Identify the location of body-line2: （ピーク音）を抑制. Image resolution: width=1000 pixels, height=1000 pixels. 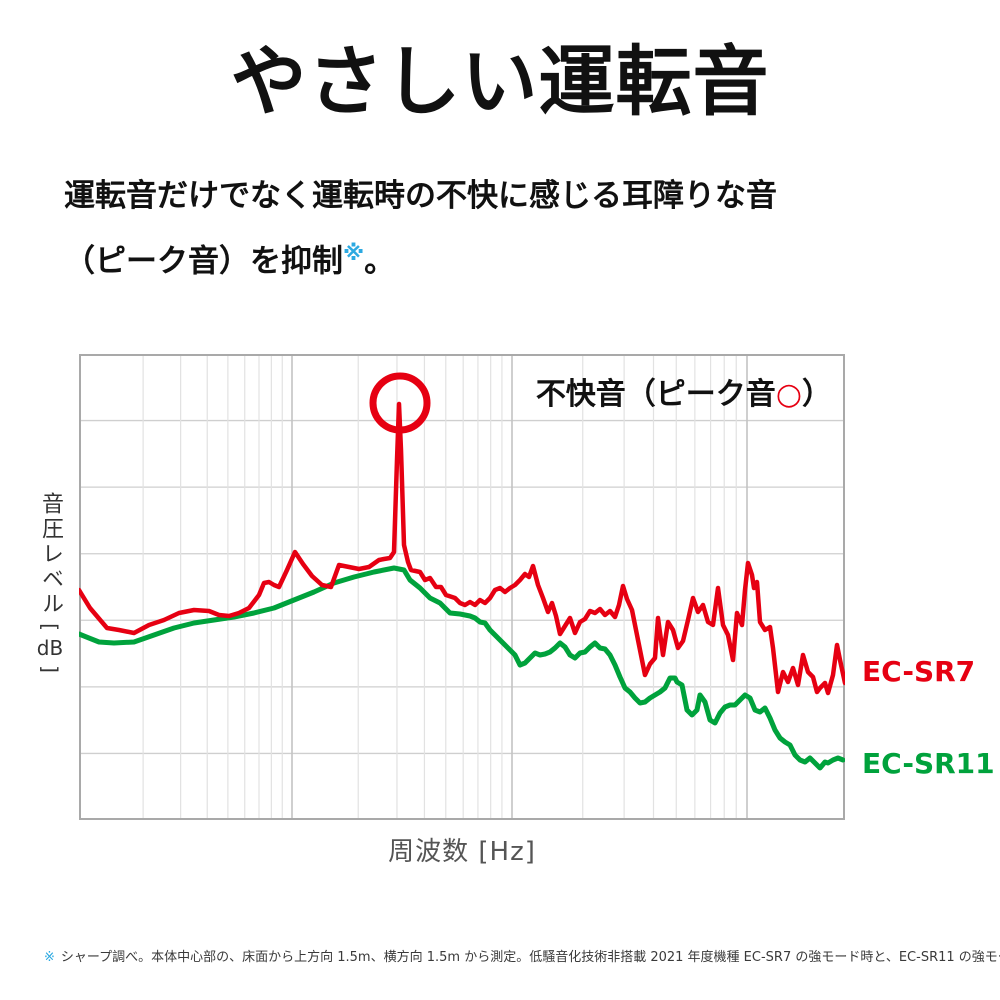
(203, 261).